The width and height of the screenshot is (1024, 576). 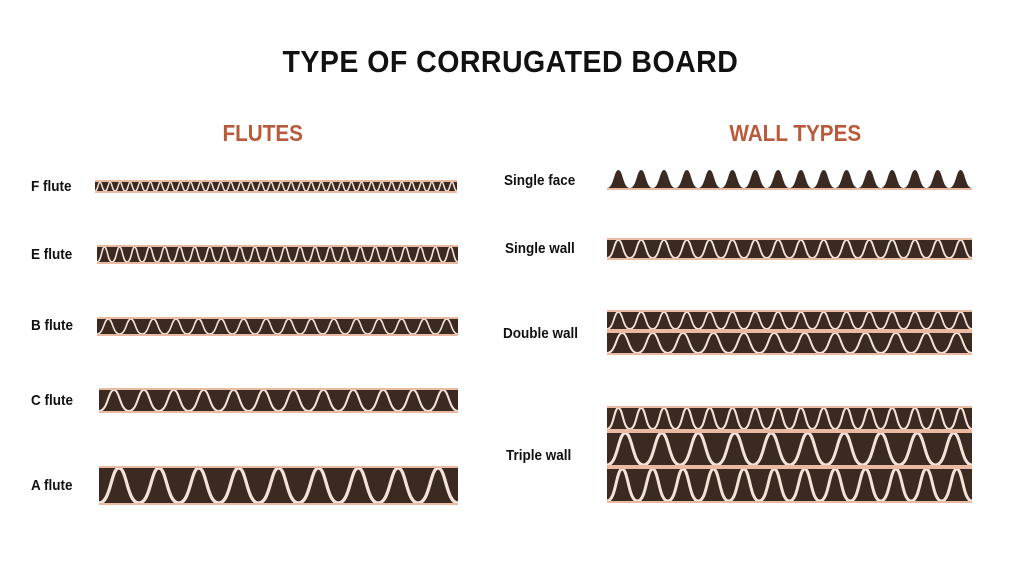 What do you see at coordinates (262, 133) in the screenshot?
I see `flutes-heading: FLUTES` at bounding box center [262, 133].